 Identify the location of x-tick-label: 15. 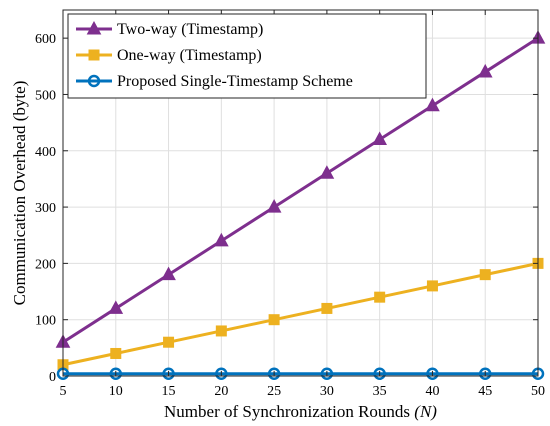
(169, 391).